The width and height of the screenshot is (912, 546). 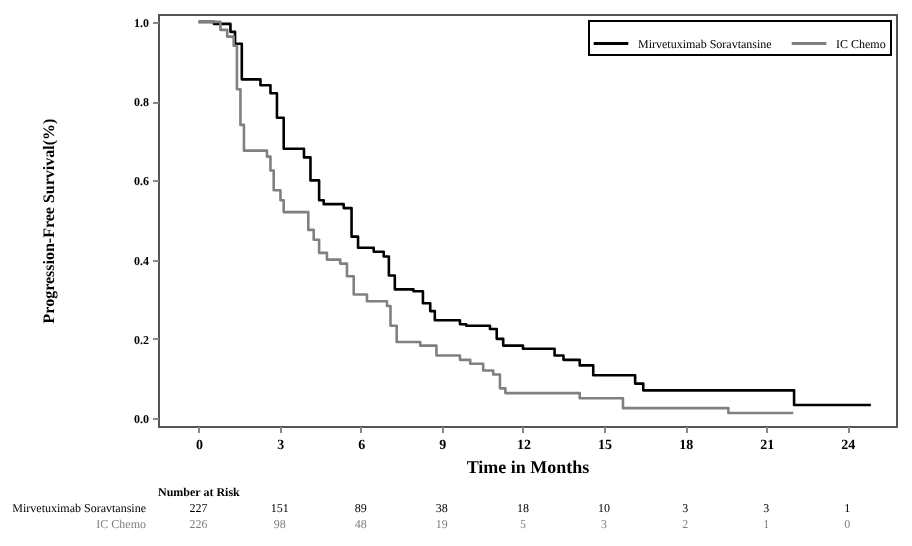 I want to click on y-axis-title: Progression-Free Survival(%), so click(x=49, y=220).